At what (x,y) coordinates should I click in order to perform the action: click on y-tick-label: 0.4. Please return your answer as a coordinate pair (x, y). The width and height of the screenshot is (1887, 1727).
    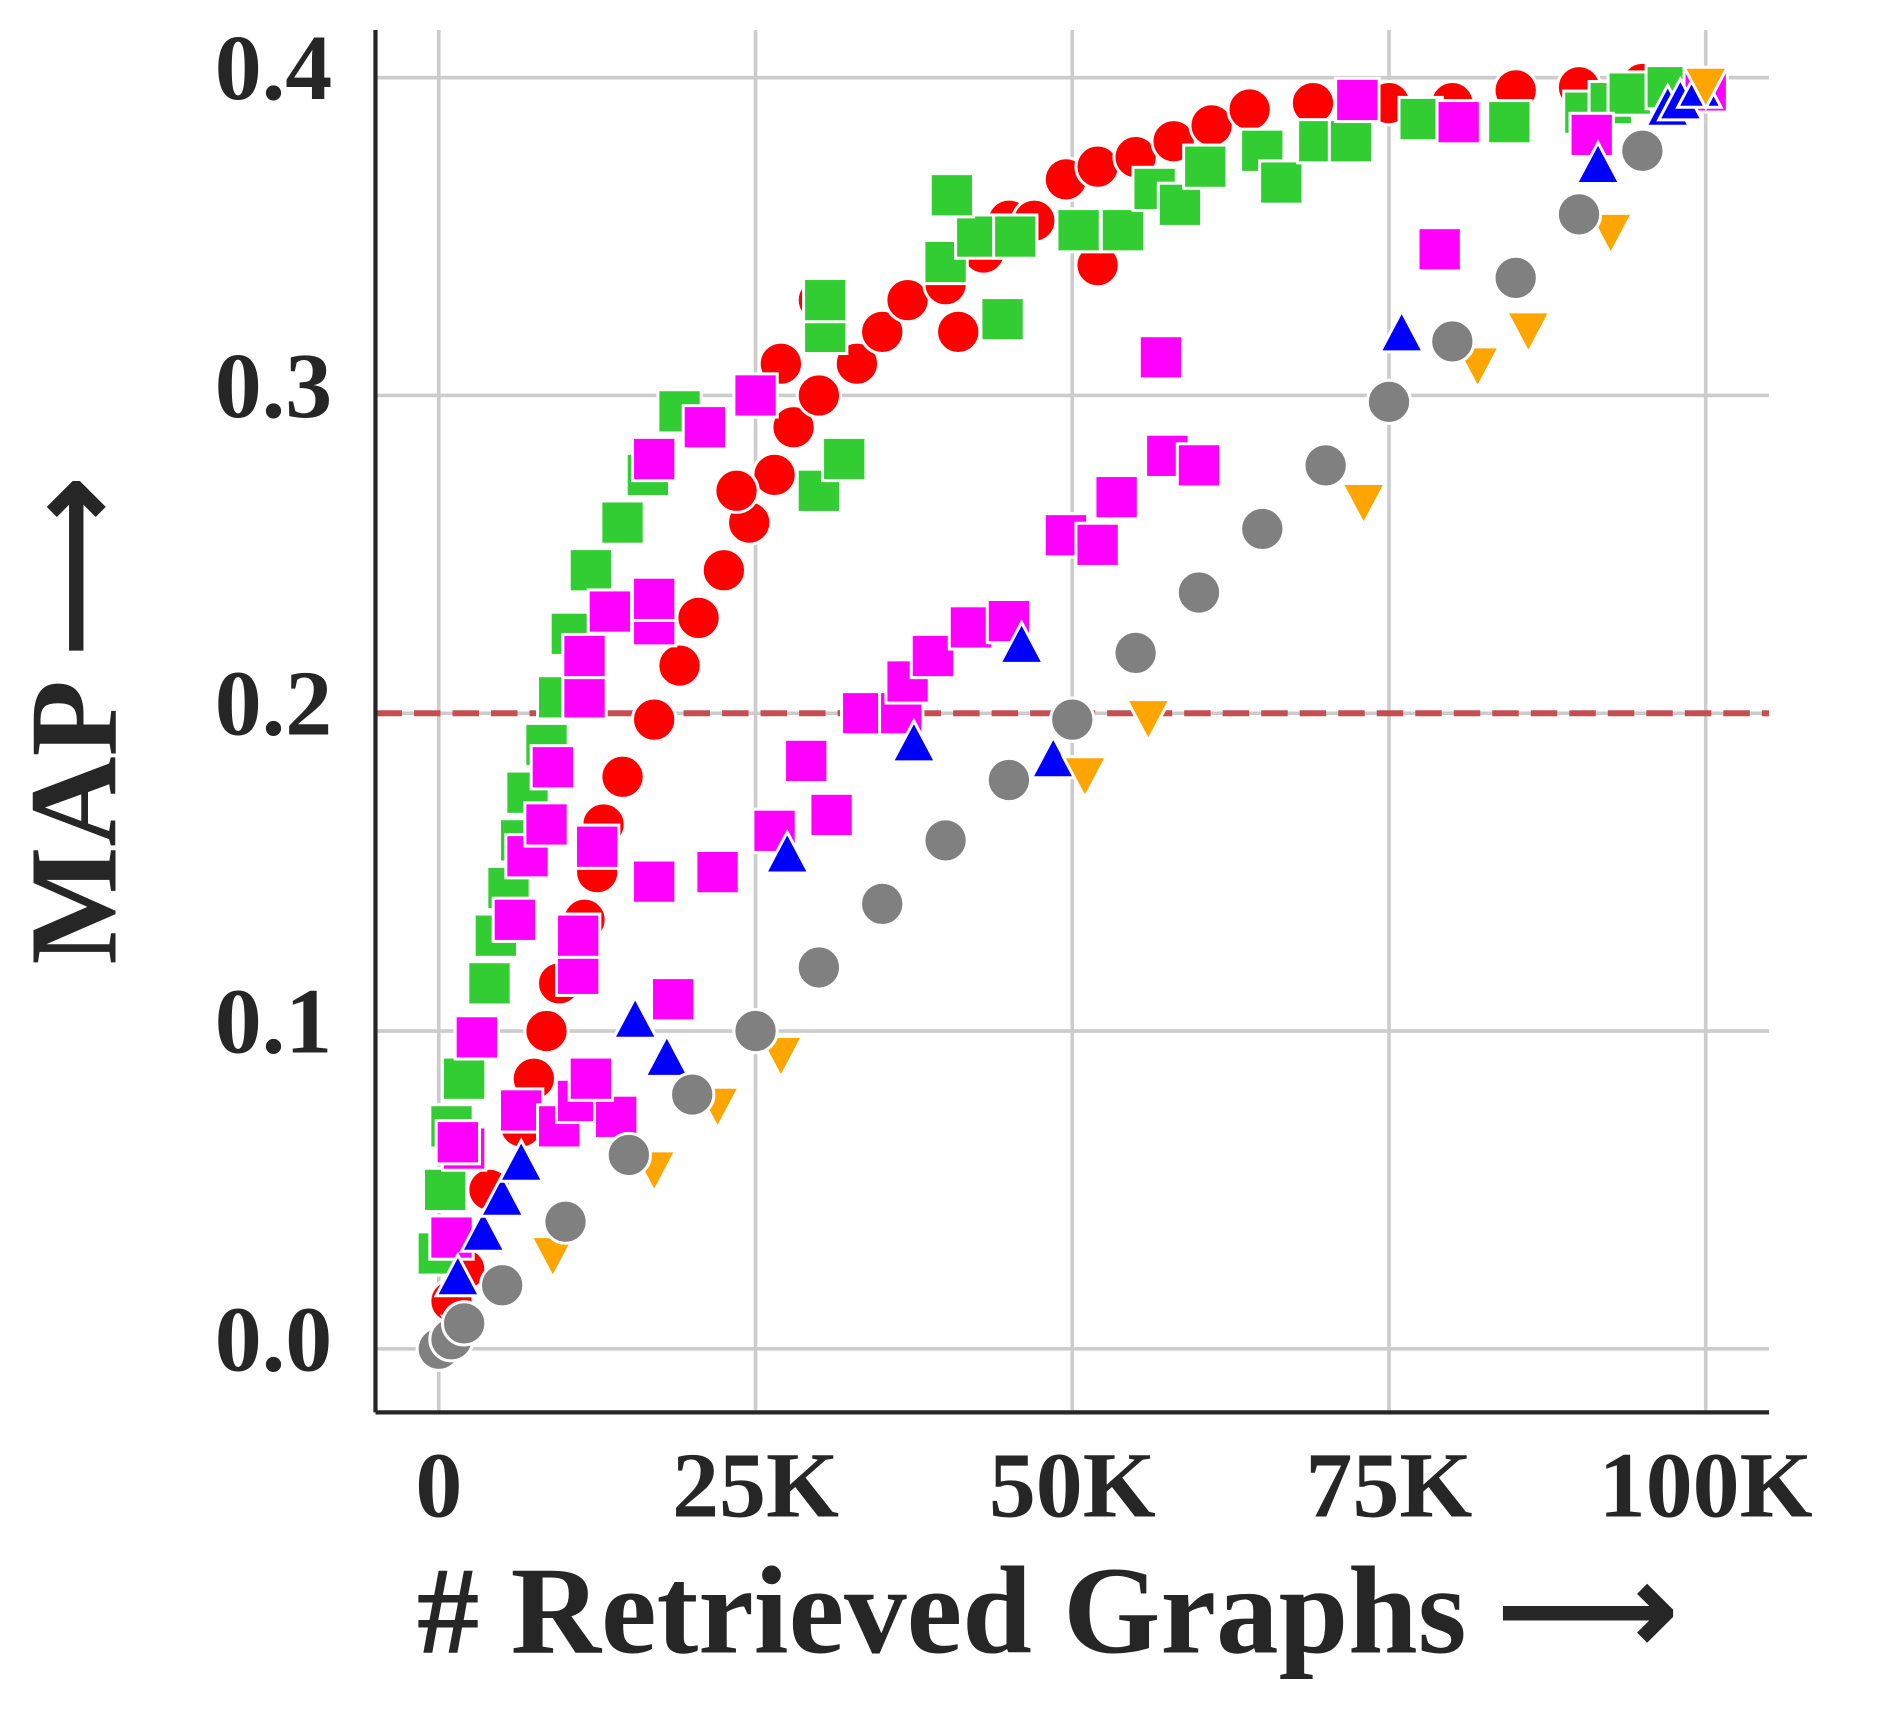
    Looking at the image, I should click on (273, 68).